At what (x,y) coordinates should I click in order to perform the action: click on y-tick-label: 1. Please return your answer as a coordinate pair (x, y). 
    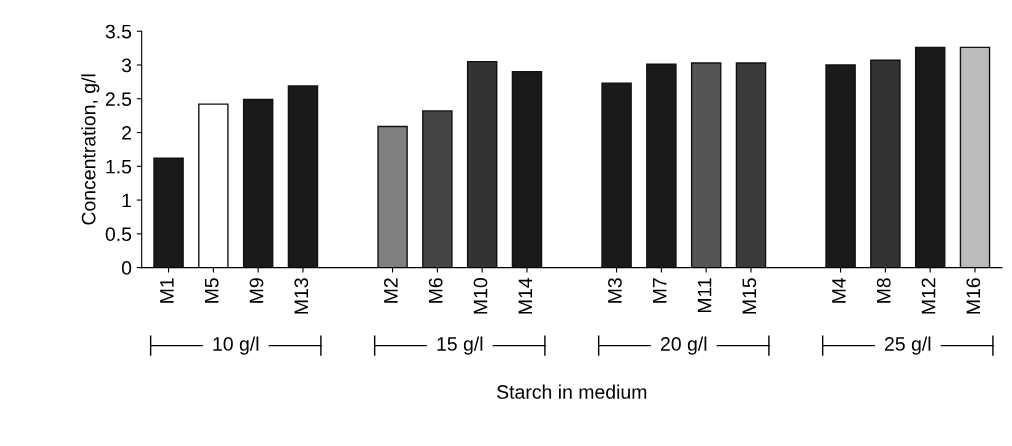
    Looking at the image, I should click on (127, 200).